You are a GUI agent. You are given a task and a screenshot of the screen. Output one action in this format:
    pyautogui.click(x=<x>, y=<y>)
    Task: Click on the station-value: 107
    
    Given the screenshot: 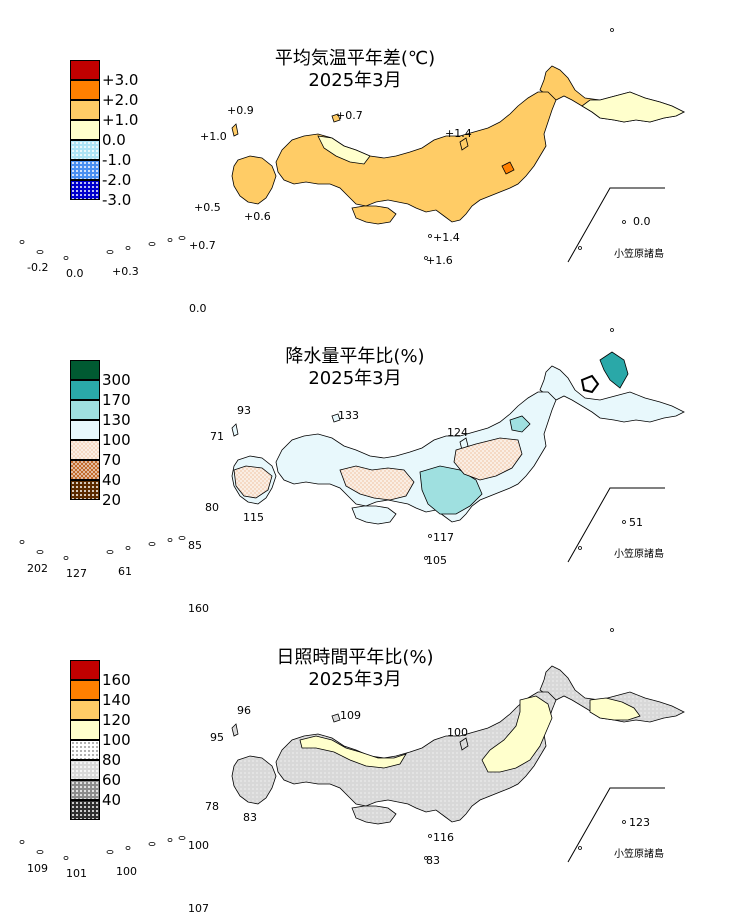 What is the action you would take?
    pyautogui.click(x=198, y=908)
    